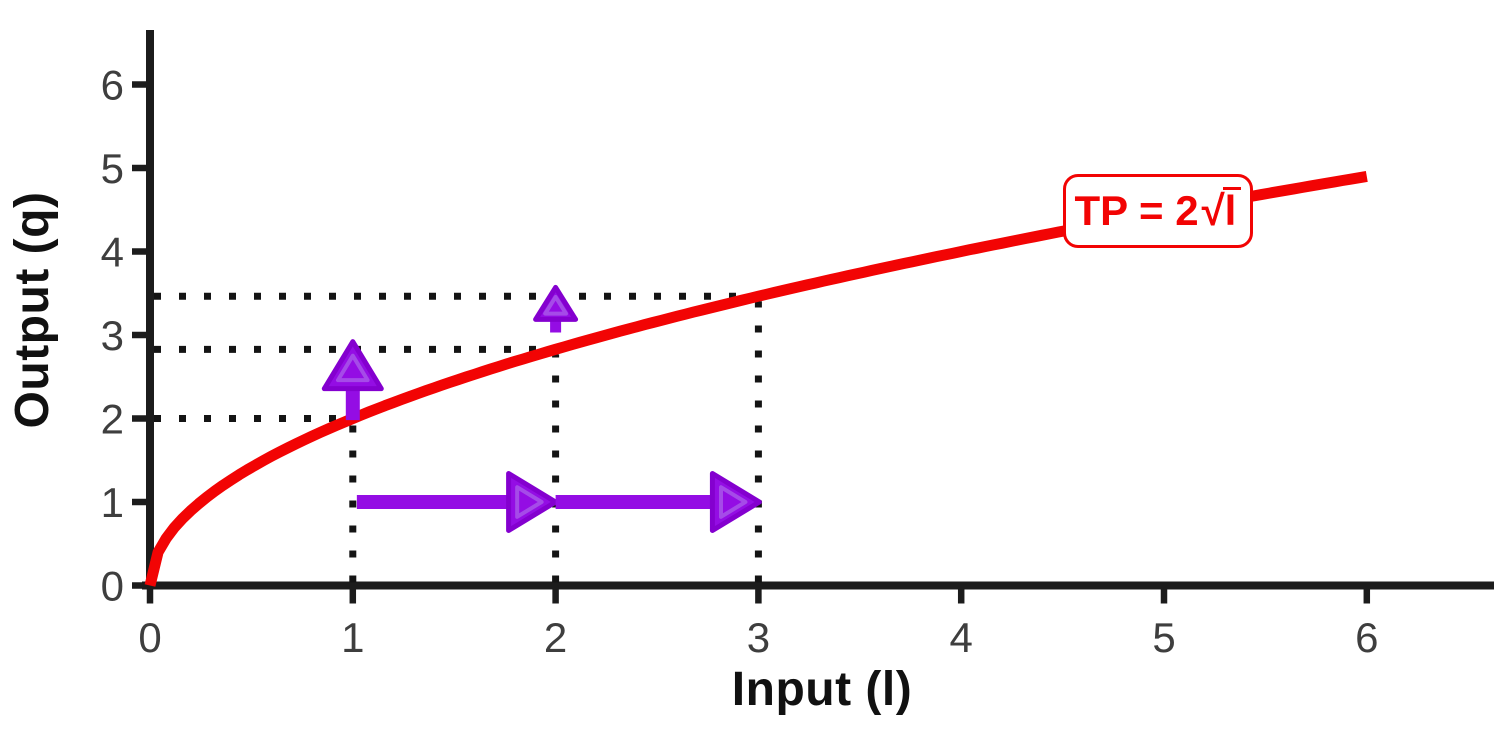  I want to click on y-tick-label-6: 6, so click(112, 85).